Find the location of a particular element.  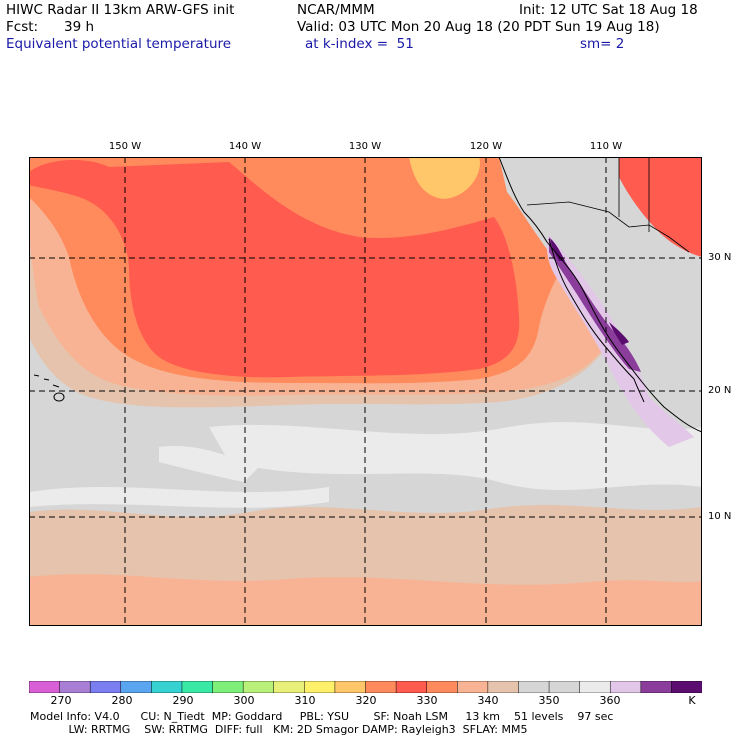

level-index: at k-index = 51 is located at coordinates (359, 44).